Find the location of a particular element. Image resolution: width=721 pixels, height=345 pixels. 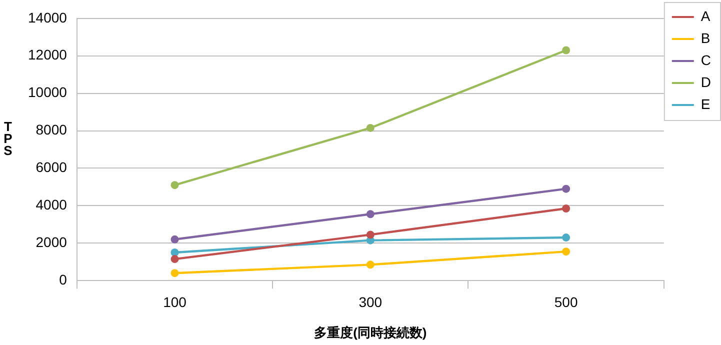

y-tick-label: 6000 is located at coordinates (52, 167).